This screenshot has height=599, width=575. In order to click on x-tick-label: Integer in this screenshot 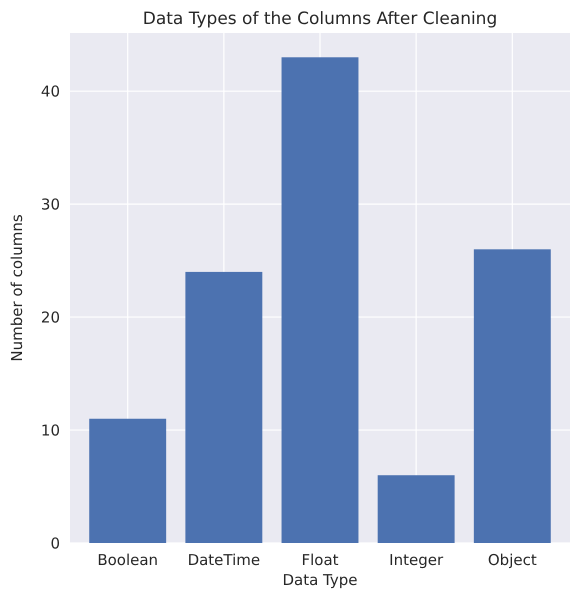, I will do `click(416, 560)`.